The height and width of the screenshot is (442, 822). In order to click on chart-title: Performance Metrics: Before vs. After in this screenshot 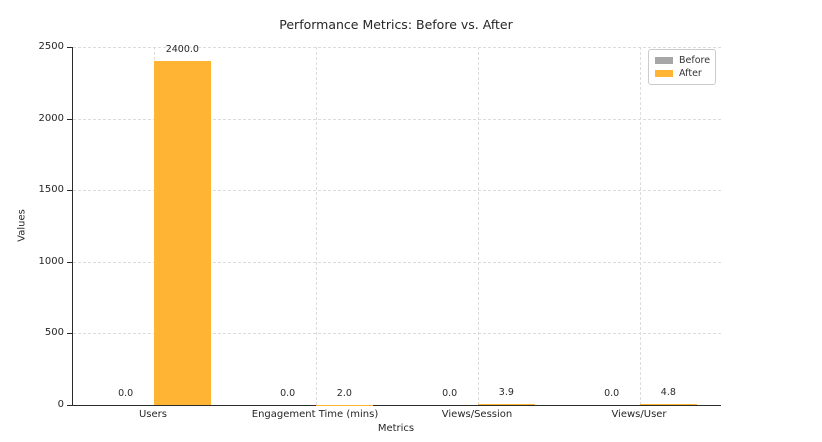, I will do `click(396, 24)`.